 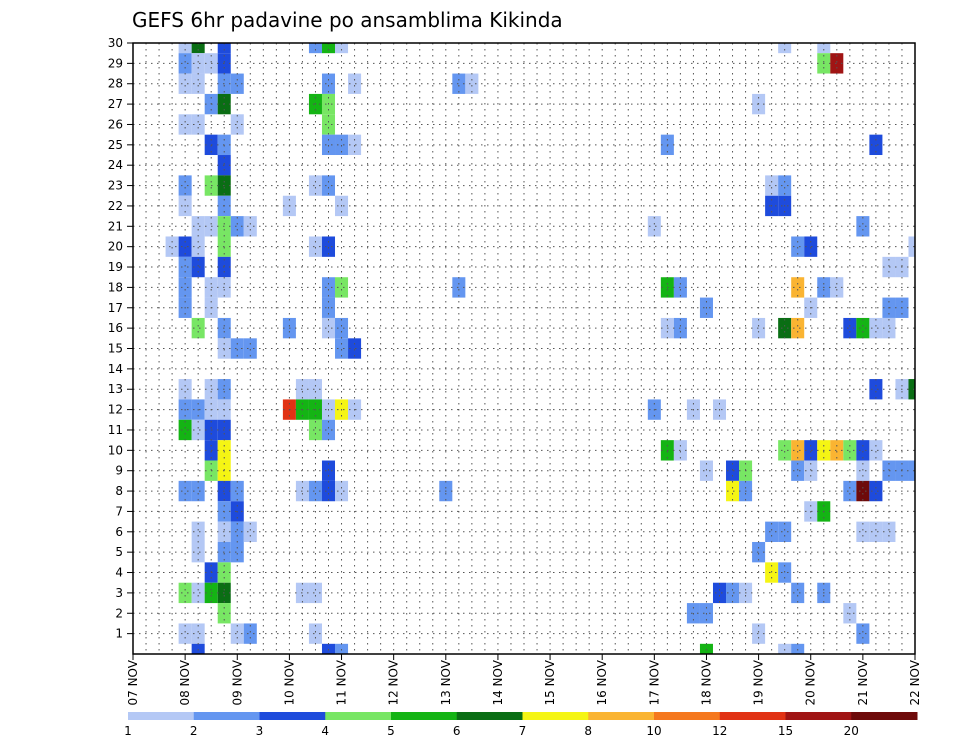 What do you see at coordinates (759, 682) in the screenshot?
I see `x-tick-label: 19 NOV` at bounding box center [759, 682].